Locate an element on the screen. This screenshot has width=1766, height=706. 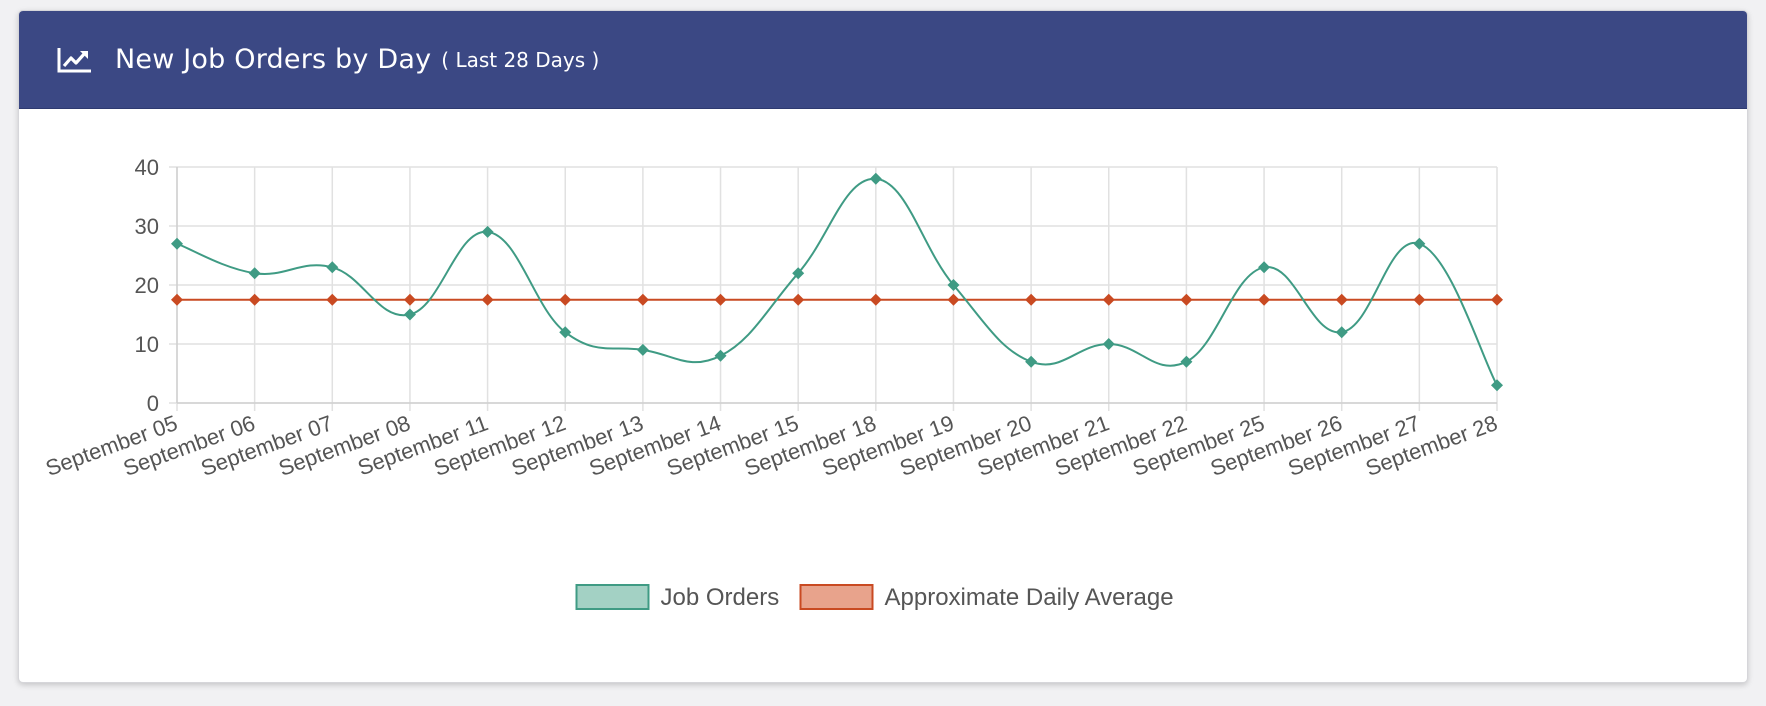
line-chart-icon is located at coordinates (75, 60).